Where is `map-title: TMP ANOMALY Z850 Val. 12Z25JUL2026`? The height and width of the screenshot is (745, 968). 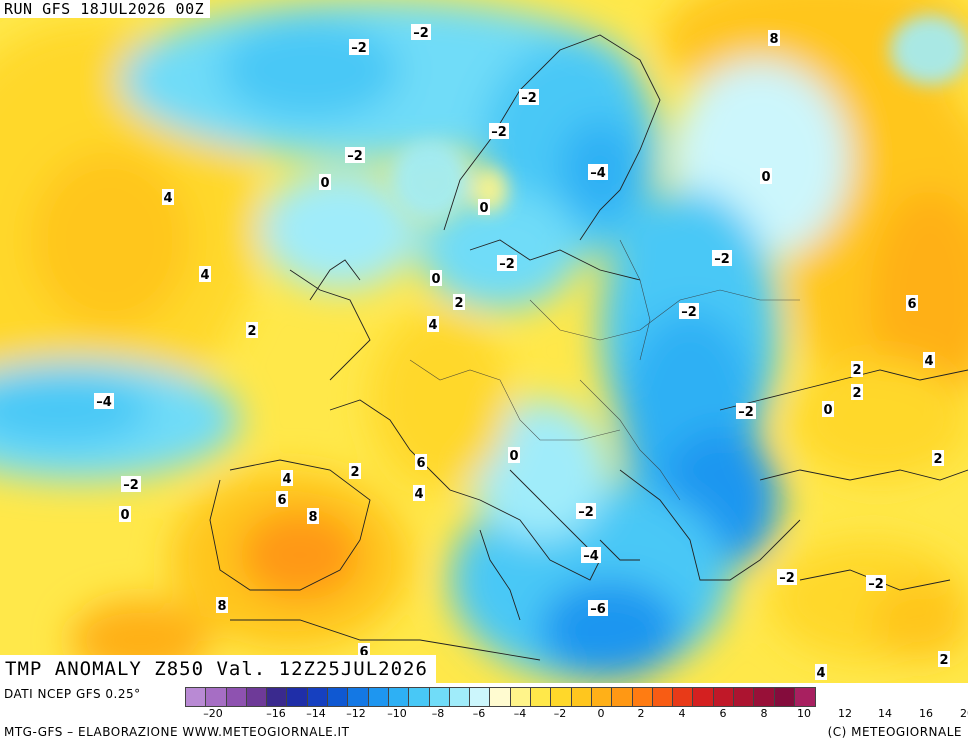 map-title: TMP ANOMALY Z850 Val. 12Z25JUL2026 is located at coordinates (218, 669).